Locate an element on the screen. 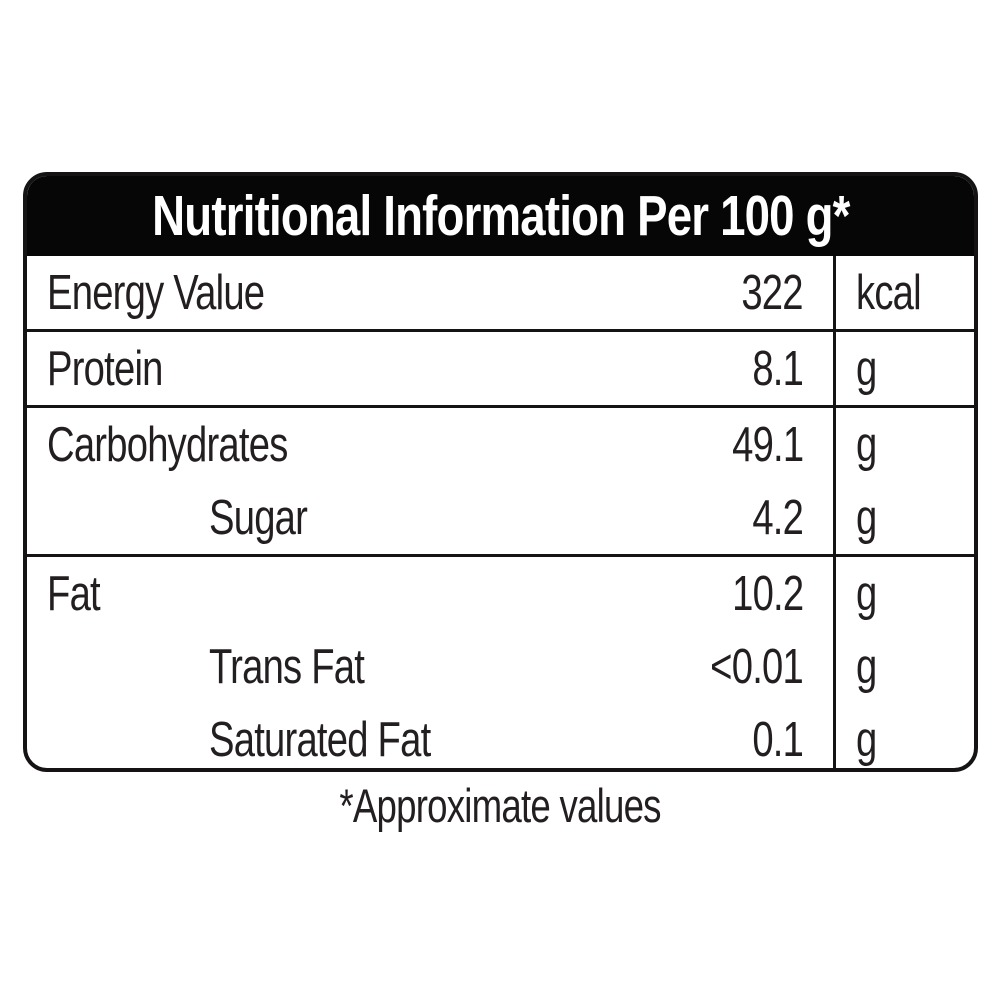 This screenshot has height=1000, width=1000. nutrient-value: 10.2 is located at coordinates (767, 593).